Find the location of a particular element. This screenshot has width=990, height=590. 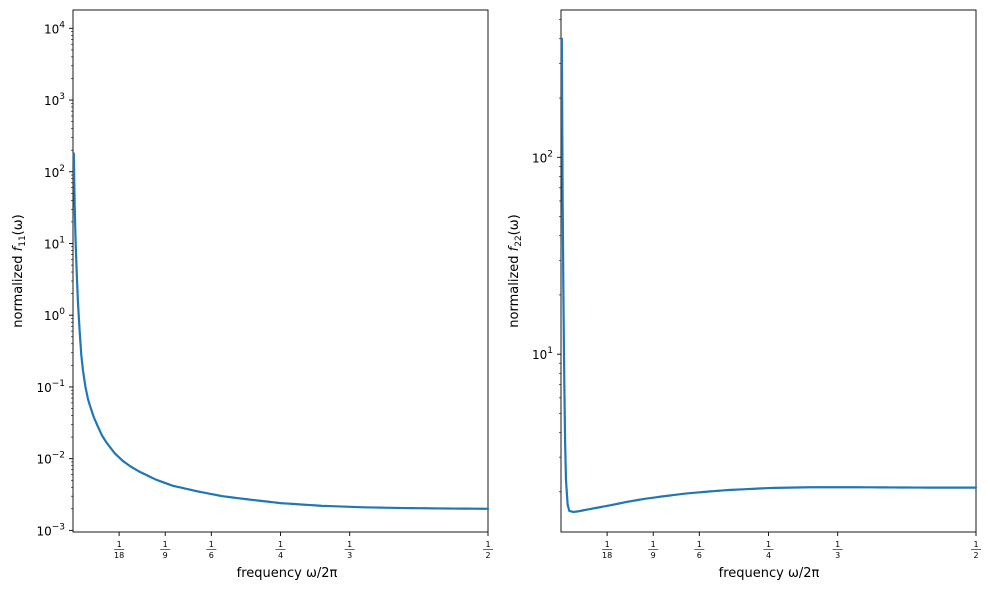

right-x-axis-label: frequency ω/2π is located at coordinates (769, 573).